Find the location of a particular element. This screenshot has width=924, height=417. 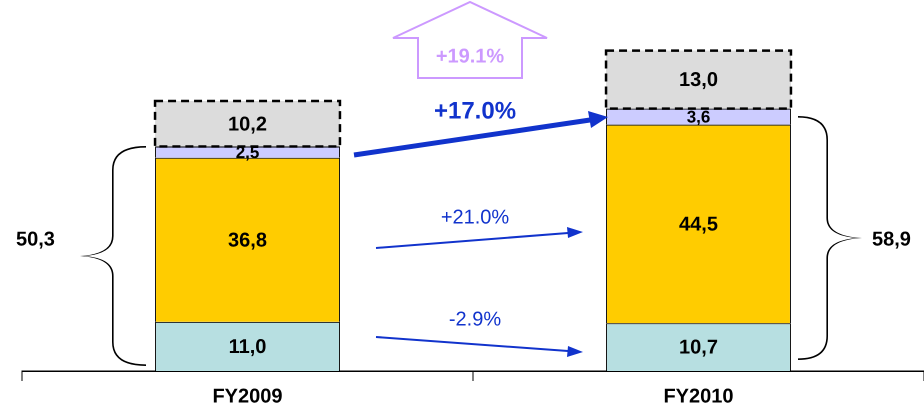

data-label: 3,6 is located at coordinates (698, 116).